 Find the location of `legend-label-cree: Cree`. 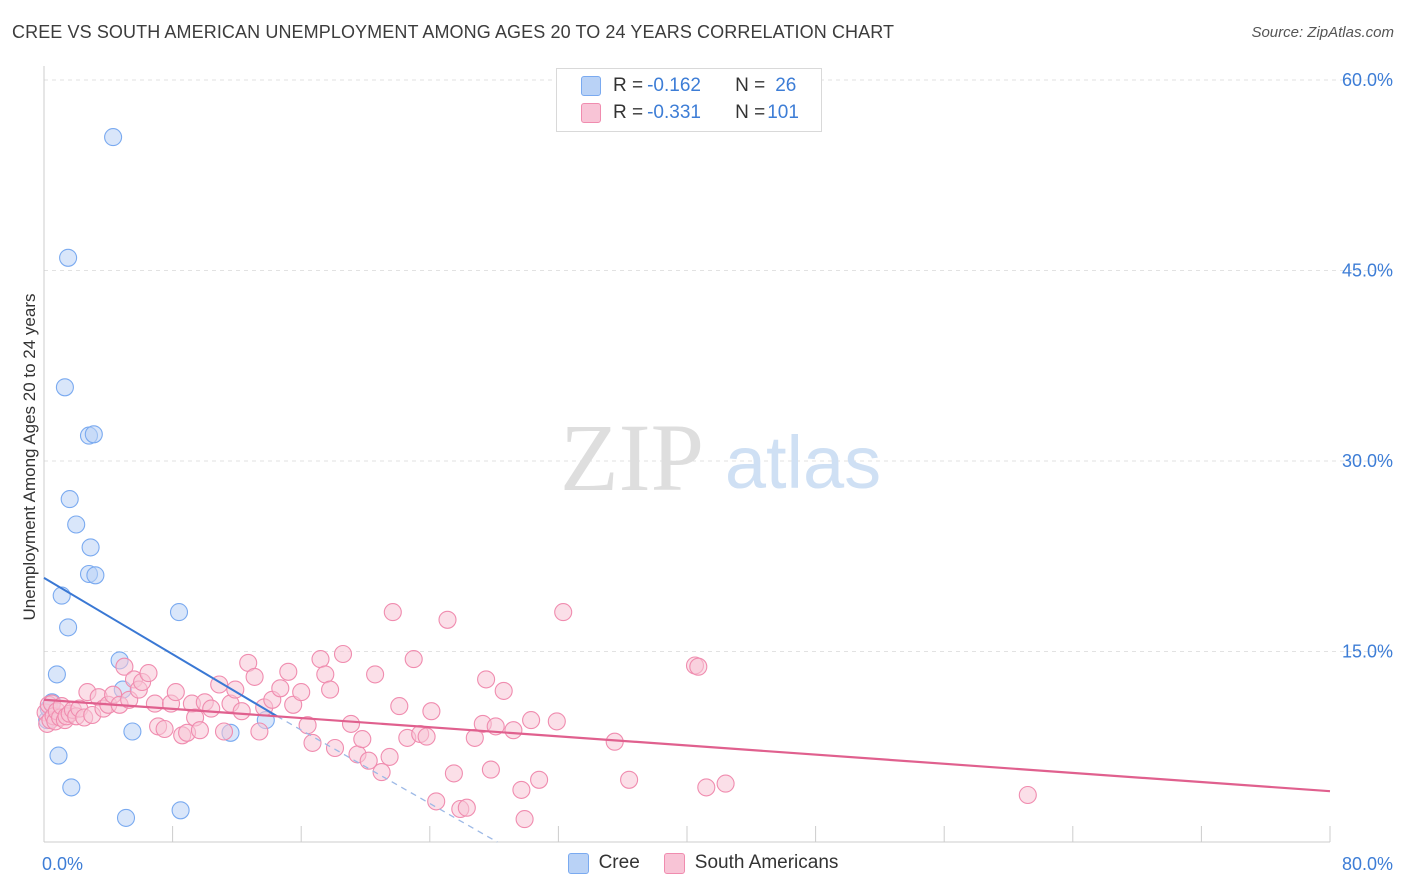

legend-label-cree: Cree is located at coordinates (619, 862).